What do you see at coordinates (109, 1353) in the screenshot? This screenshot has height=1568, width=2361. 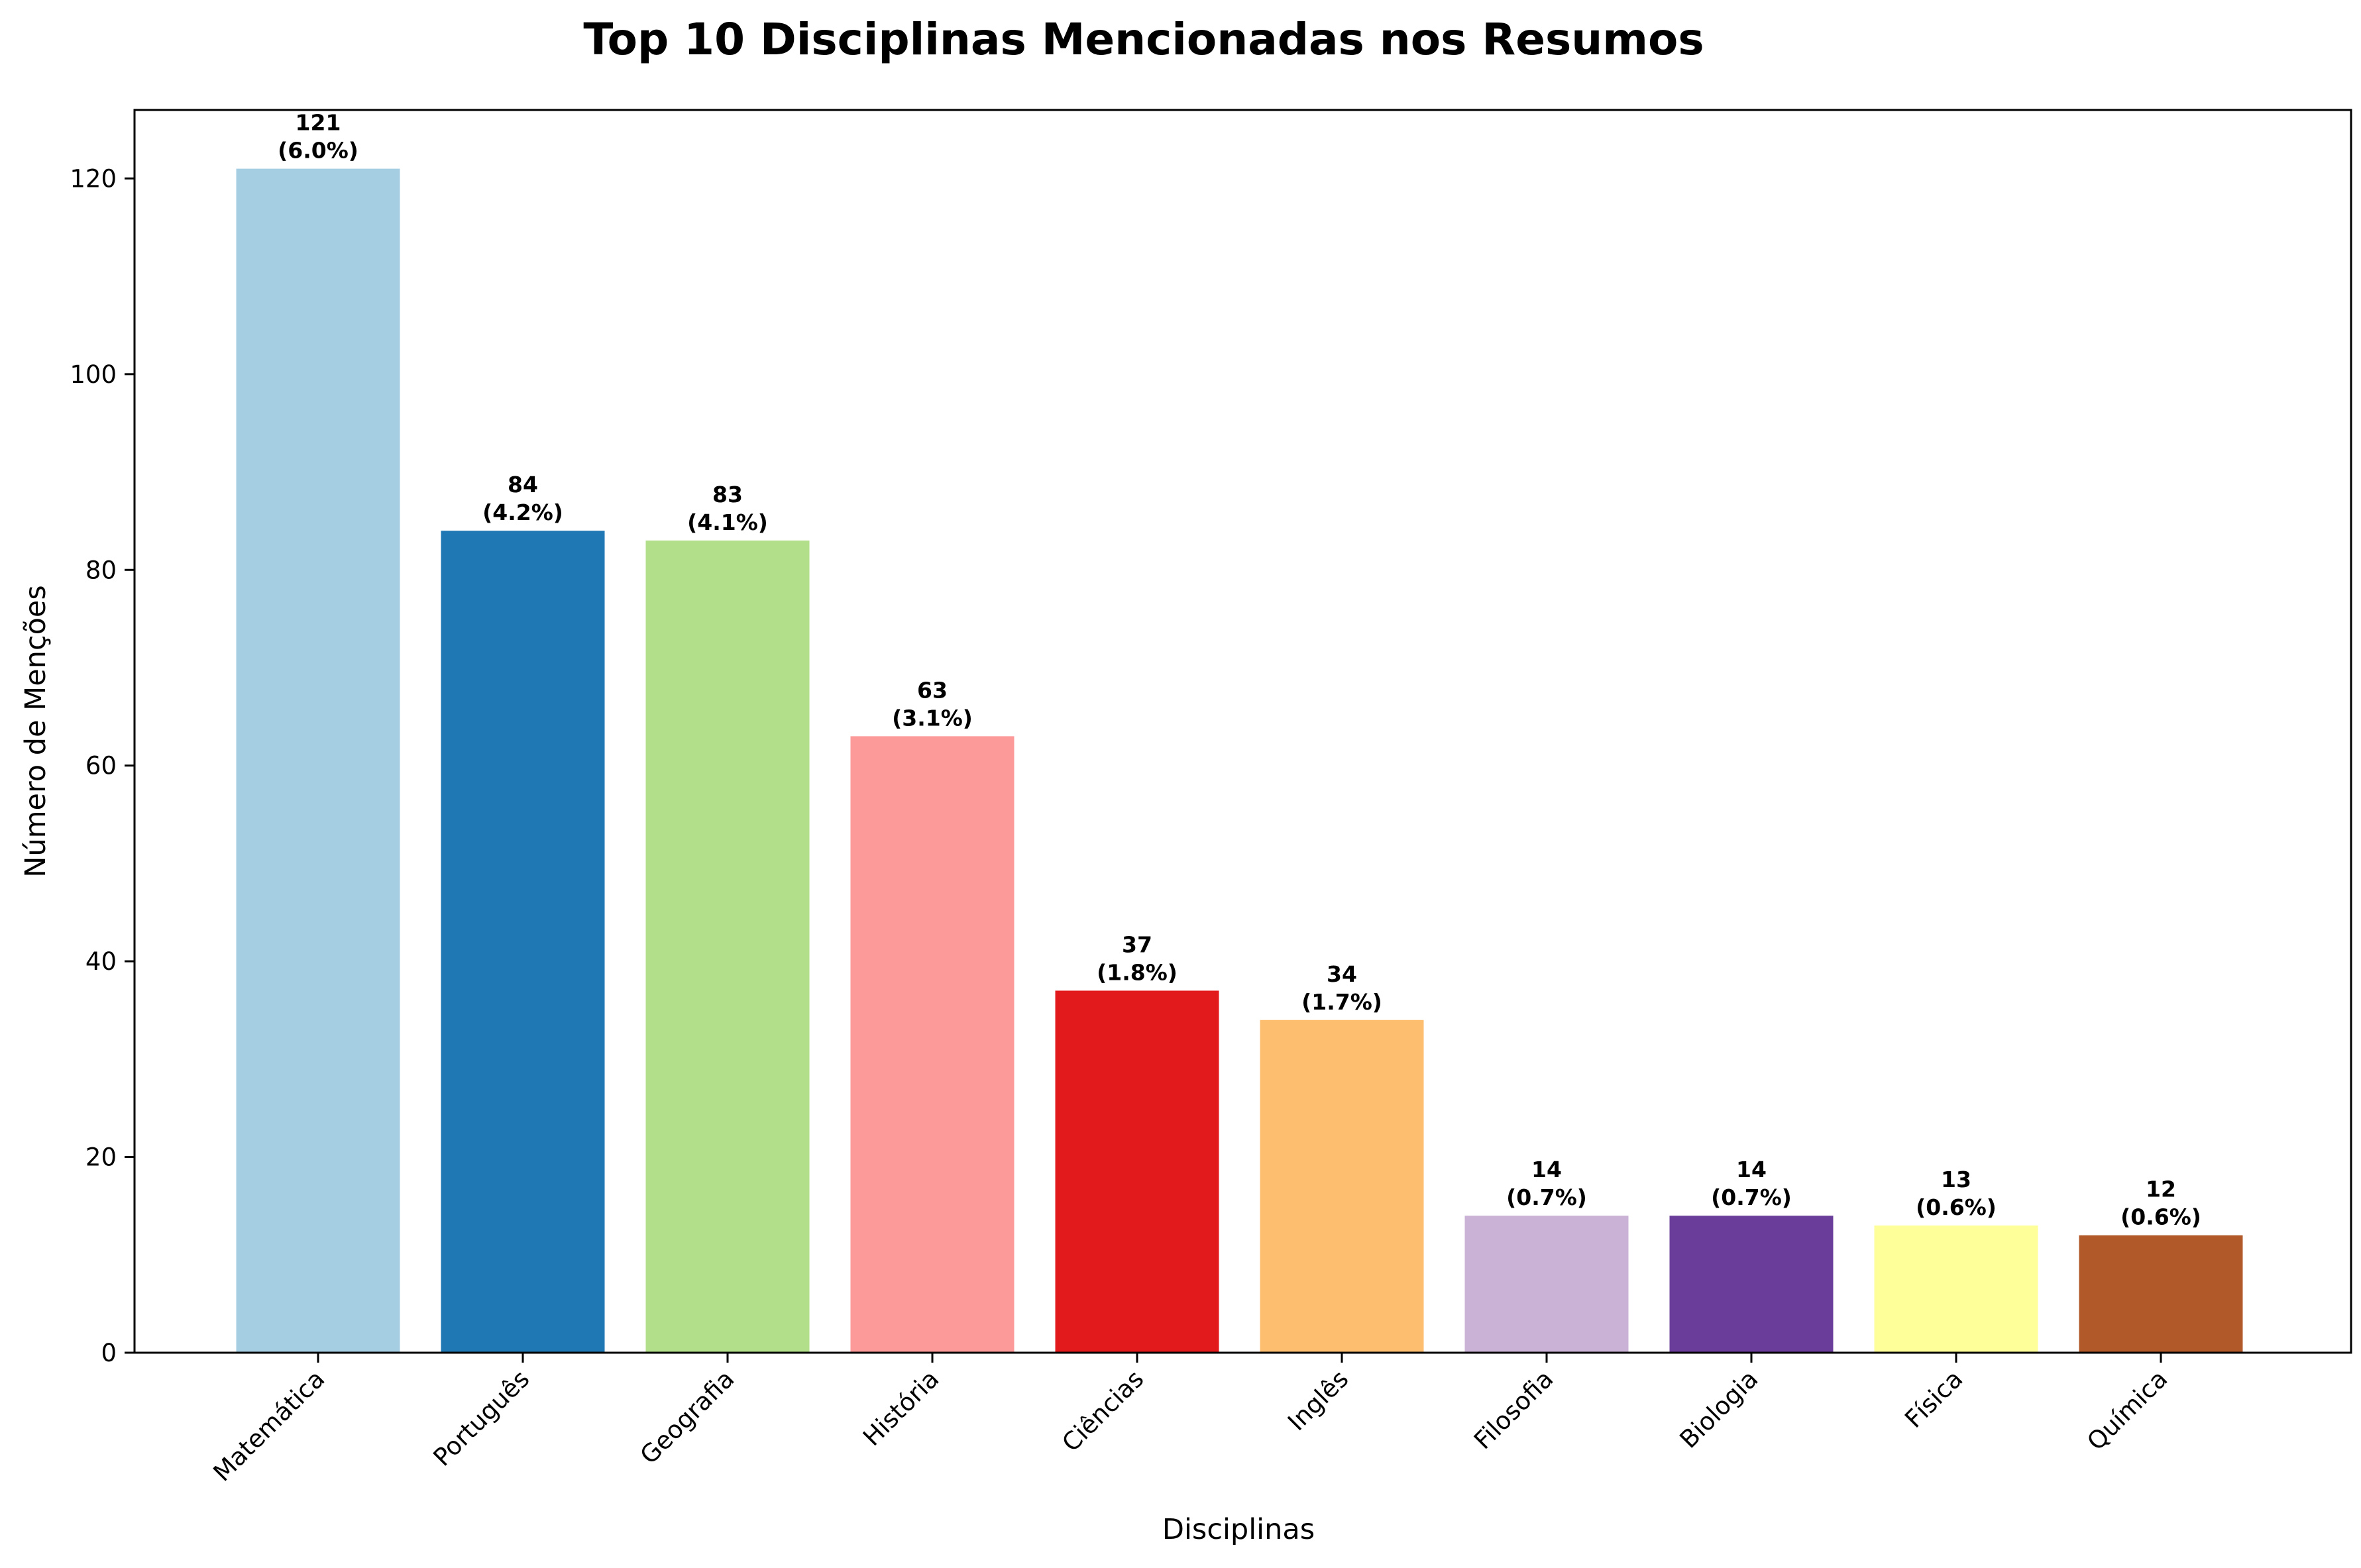 I see `y-tick-label: 0` at bounding box center [109, 1353].